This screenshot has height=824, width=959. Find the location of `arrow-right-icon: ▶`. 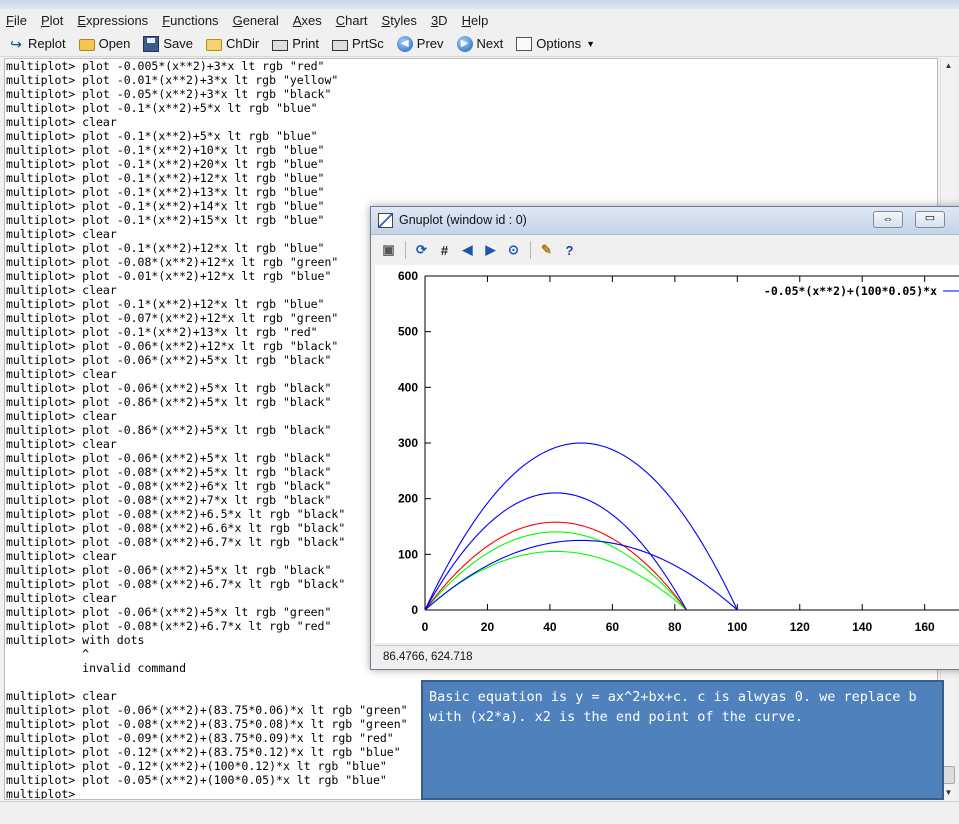

arrow-right-icon: ▶ is located at coordinates (464, 43).